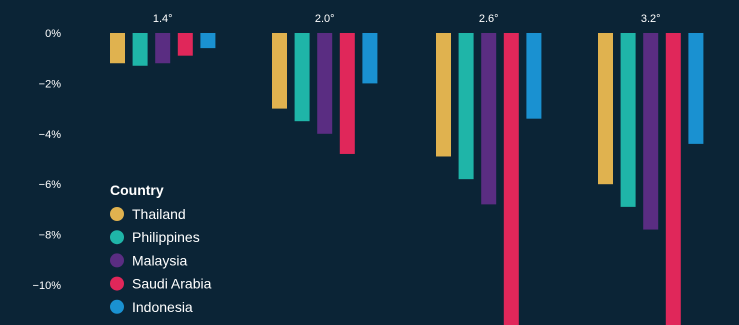 This screenshot has height=325, width=739. What do you see at coordinates (159, 214) in the screenshot?
I see `legend-label: Thailand` at bounding box center [159, 214].